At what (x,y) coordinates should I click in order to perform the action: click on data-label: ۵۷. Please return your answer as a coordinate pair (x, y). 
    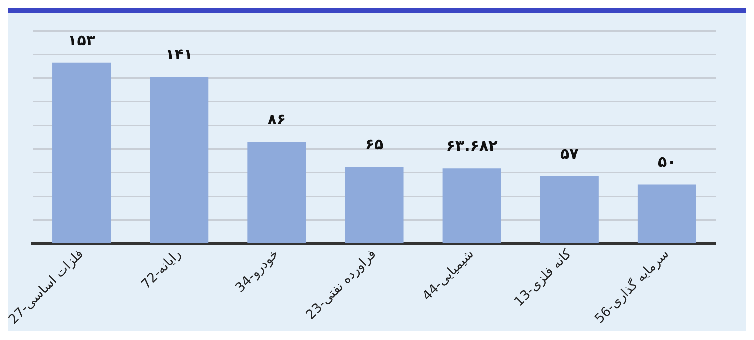
    Looking at the image, I should click on (569, 153).